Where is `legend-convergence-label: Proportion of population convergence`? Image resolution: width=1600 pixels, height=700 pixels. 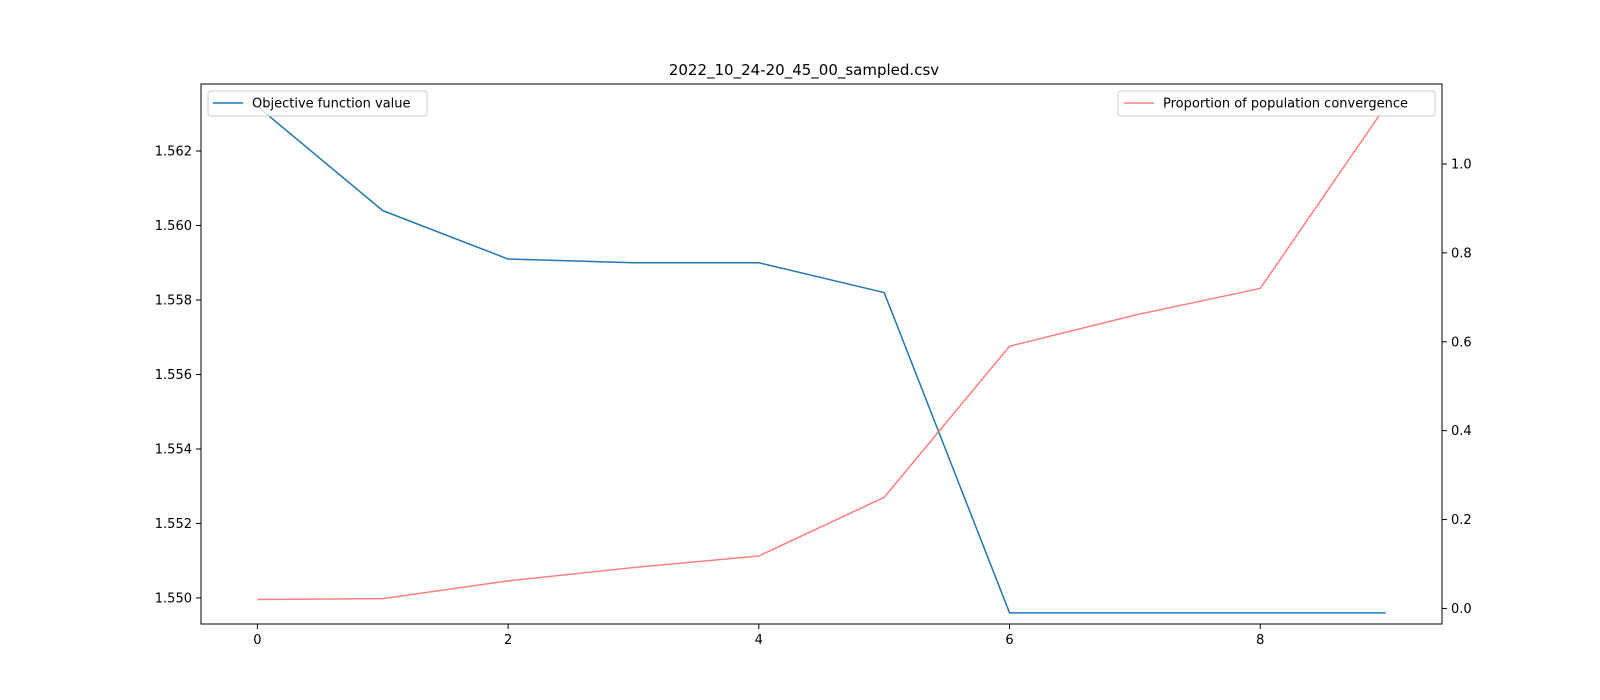 legend-convergence-label: Proportion of population convergence is located at coordinates (1285, 104).